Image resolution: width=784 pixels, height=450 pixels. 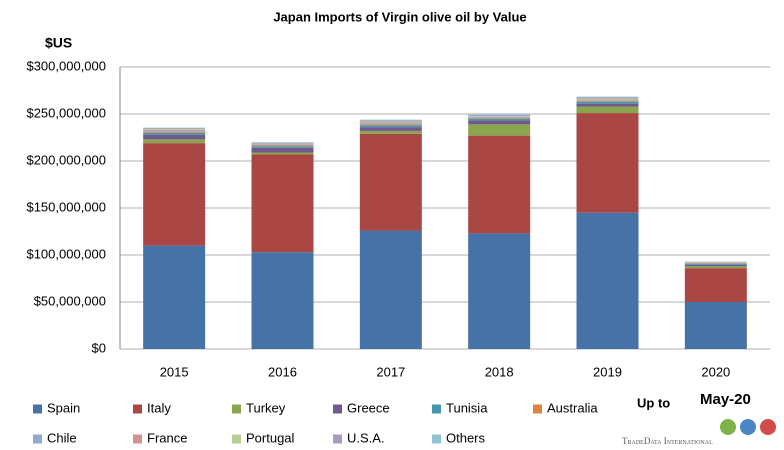 What do you see at coordinates (282, 371) in the screenshot?
I see `x-tick-label: 2016` at bounding box center [282, 371].